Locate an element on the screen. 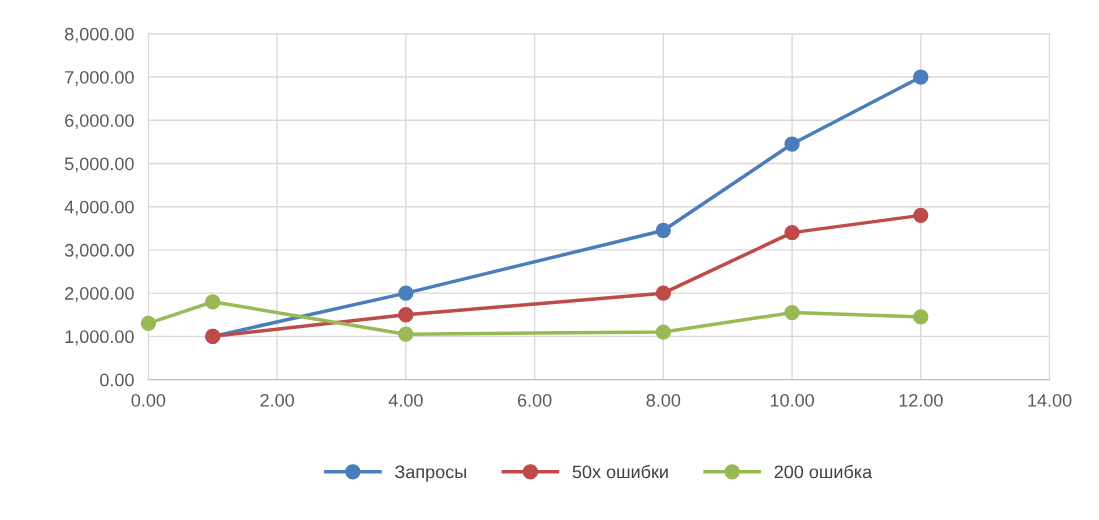 This screenshot has width=1099, height=520. x-tick-label: 2.00 is located at coordinates (277, 400).